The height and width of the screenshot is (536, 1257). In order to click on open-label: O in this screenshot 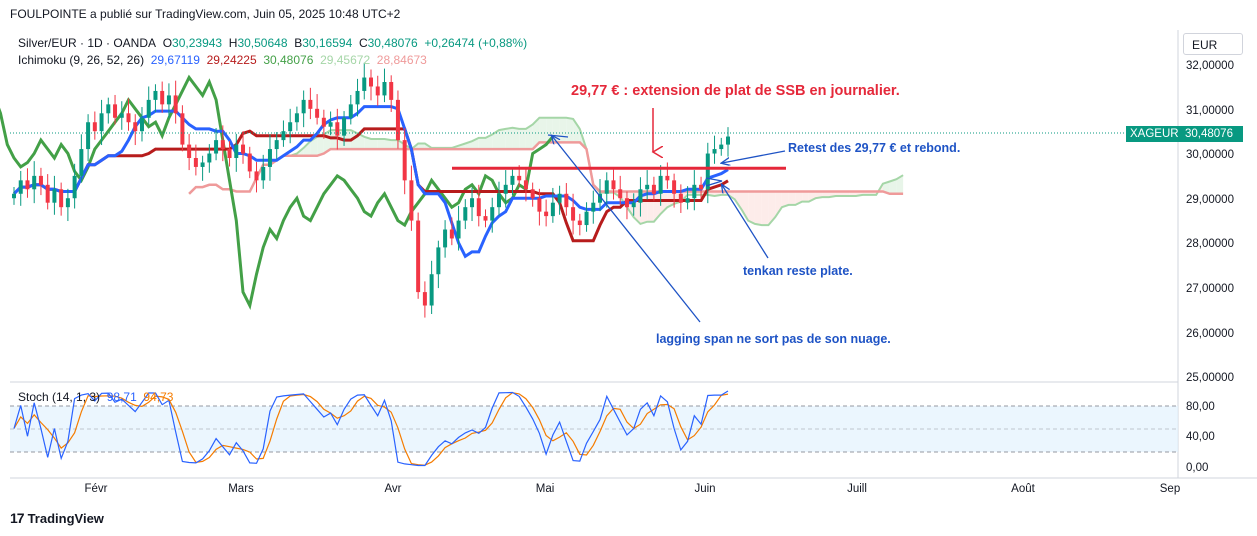, I will do `click(167, 43)`.